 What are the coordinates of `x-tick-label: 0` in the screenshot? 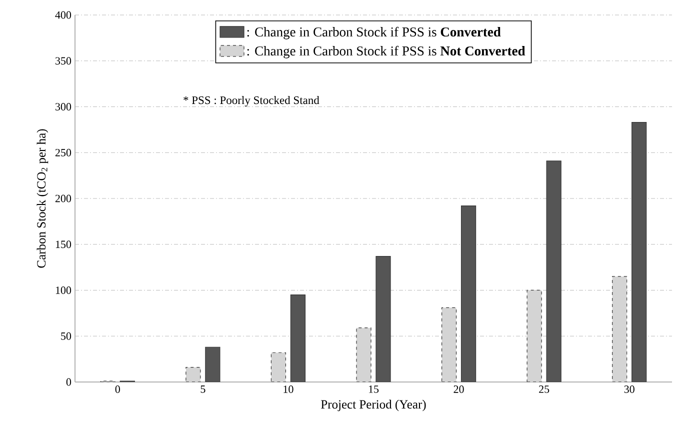 It's located at (117, 389).